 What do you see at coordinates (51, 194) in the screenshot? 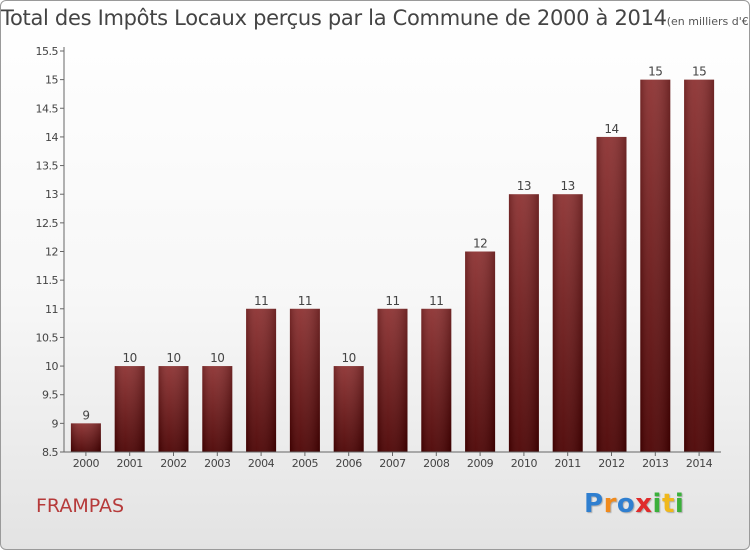
I see `y-tick-label: 13` at bounding box center [51, 194].